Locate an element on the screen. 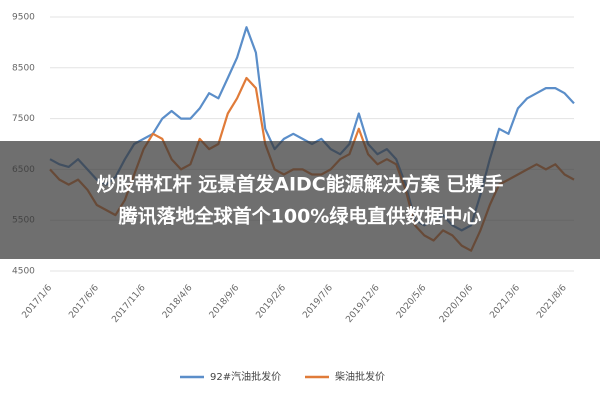 The height and width of the screenshot is (400, 600). y-tick-label: 8500 is located at coordinates (23, 68).